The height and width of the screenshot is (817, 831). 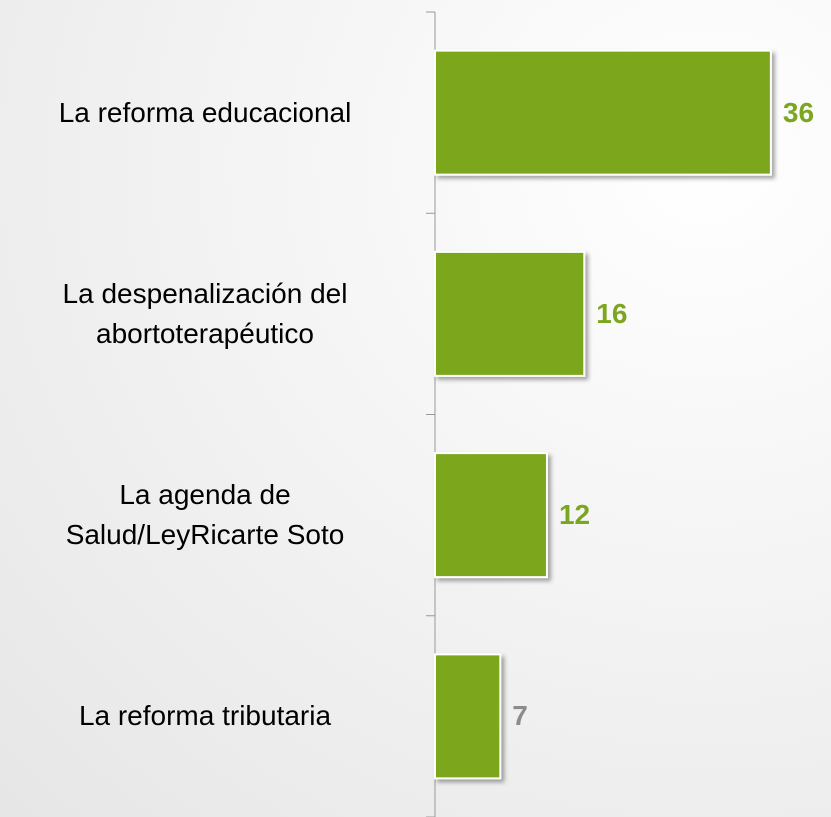 I want to click on value-label: 12, so click(x=574, y=515).